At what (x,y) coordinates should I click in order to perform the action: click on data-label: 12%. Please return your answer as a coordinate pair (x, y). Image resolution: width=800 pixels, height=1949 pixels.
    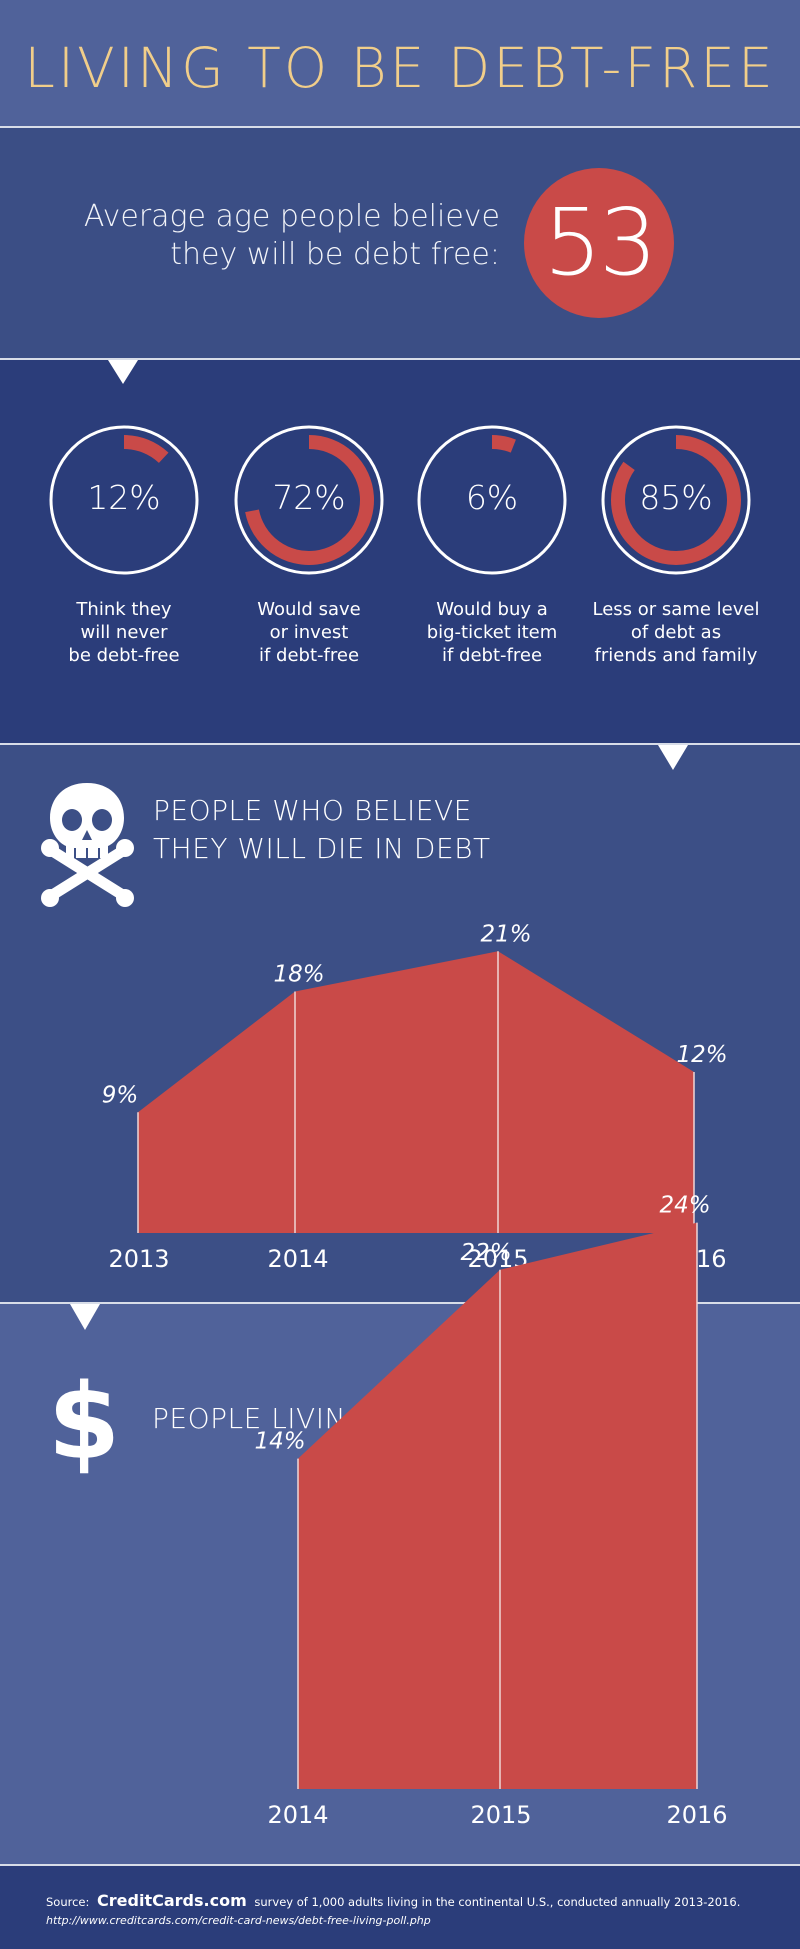
    Looking at the image, I should click on (701, 1055).